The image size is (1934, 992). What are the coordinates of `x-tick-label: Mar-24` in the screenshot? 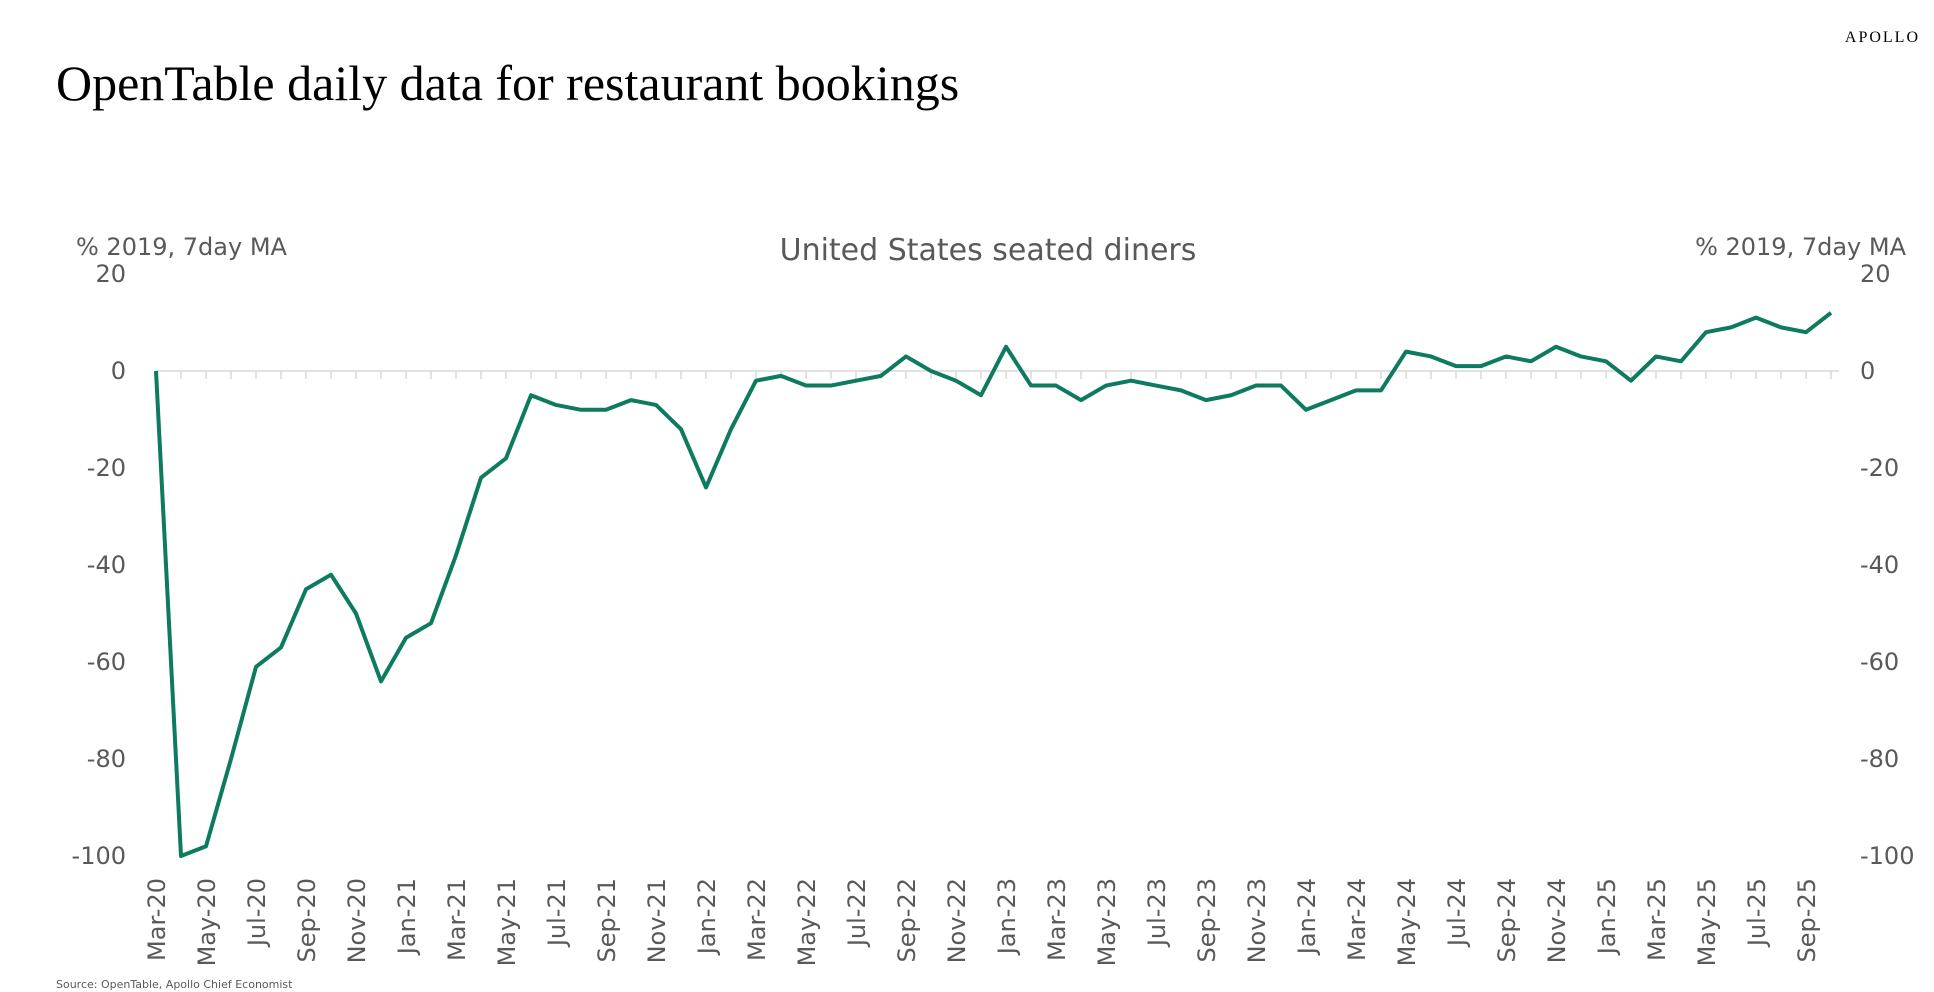 It's located at (1357, 919).